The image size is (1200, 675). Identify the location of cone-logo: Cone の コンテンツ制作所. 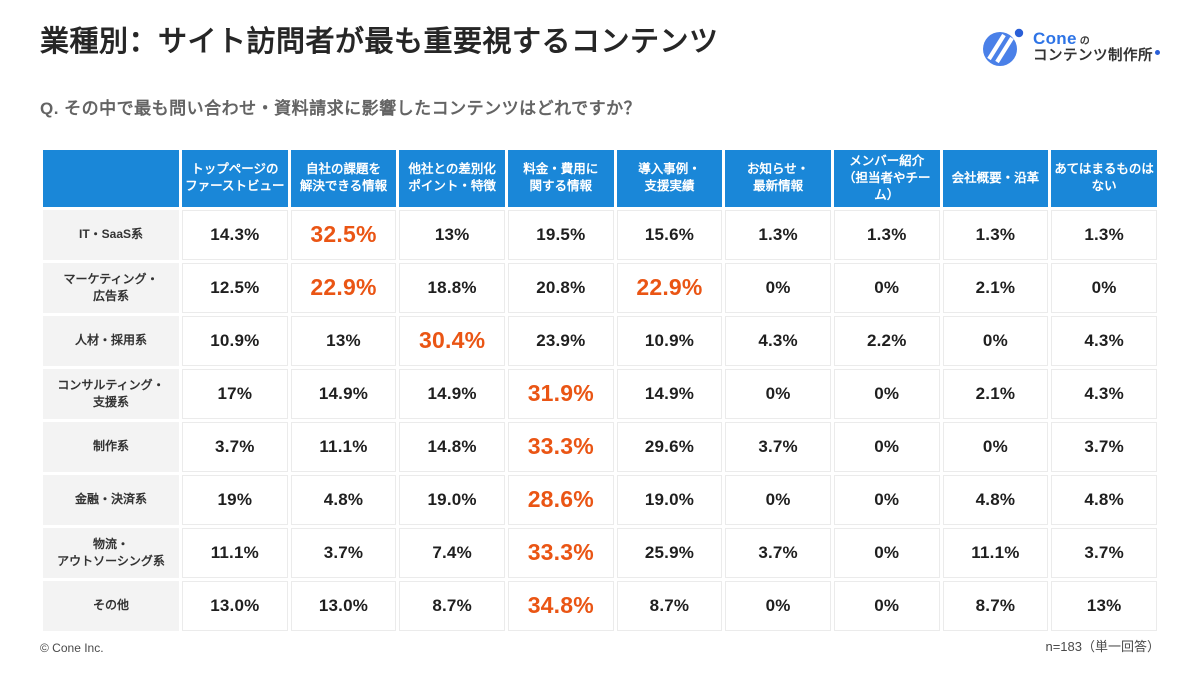
(1070, 46).